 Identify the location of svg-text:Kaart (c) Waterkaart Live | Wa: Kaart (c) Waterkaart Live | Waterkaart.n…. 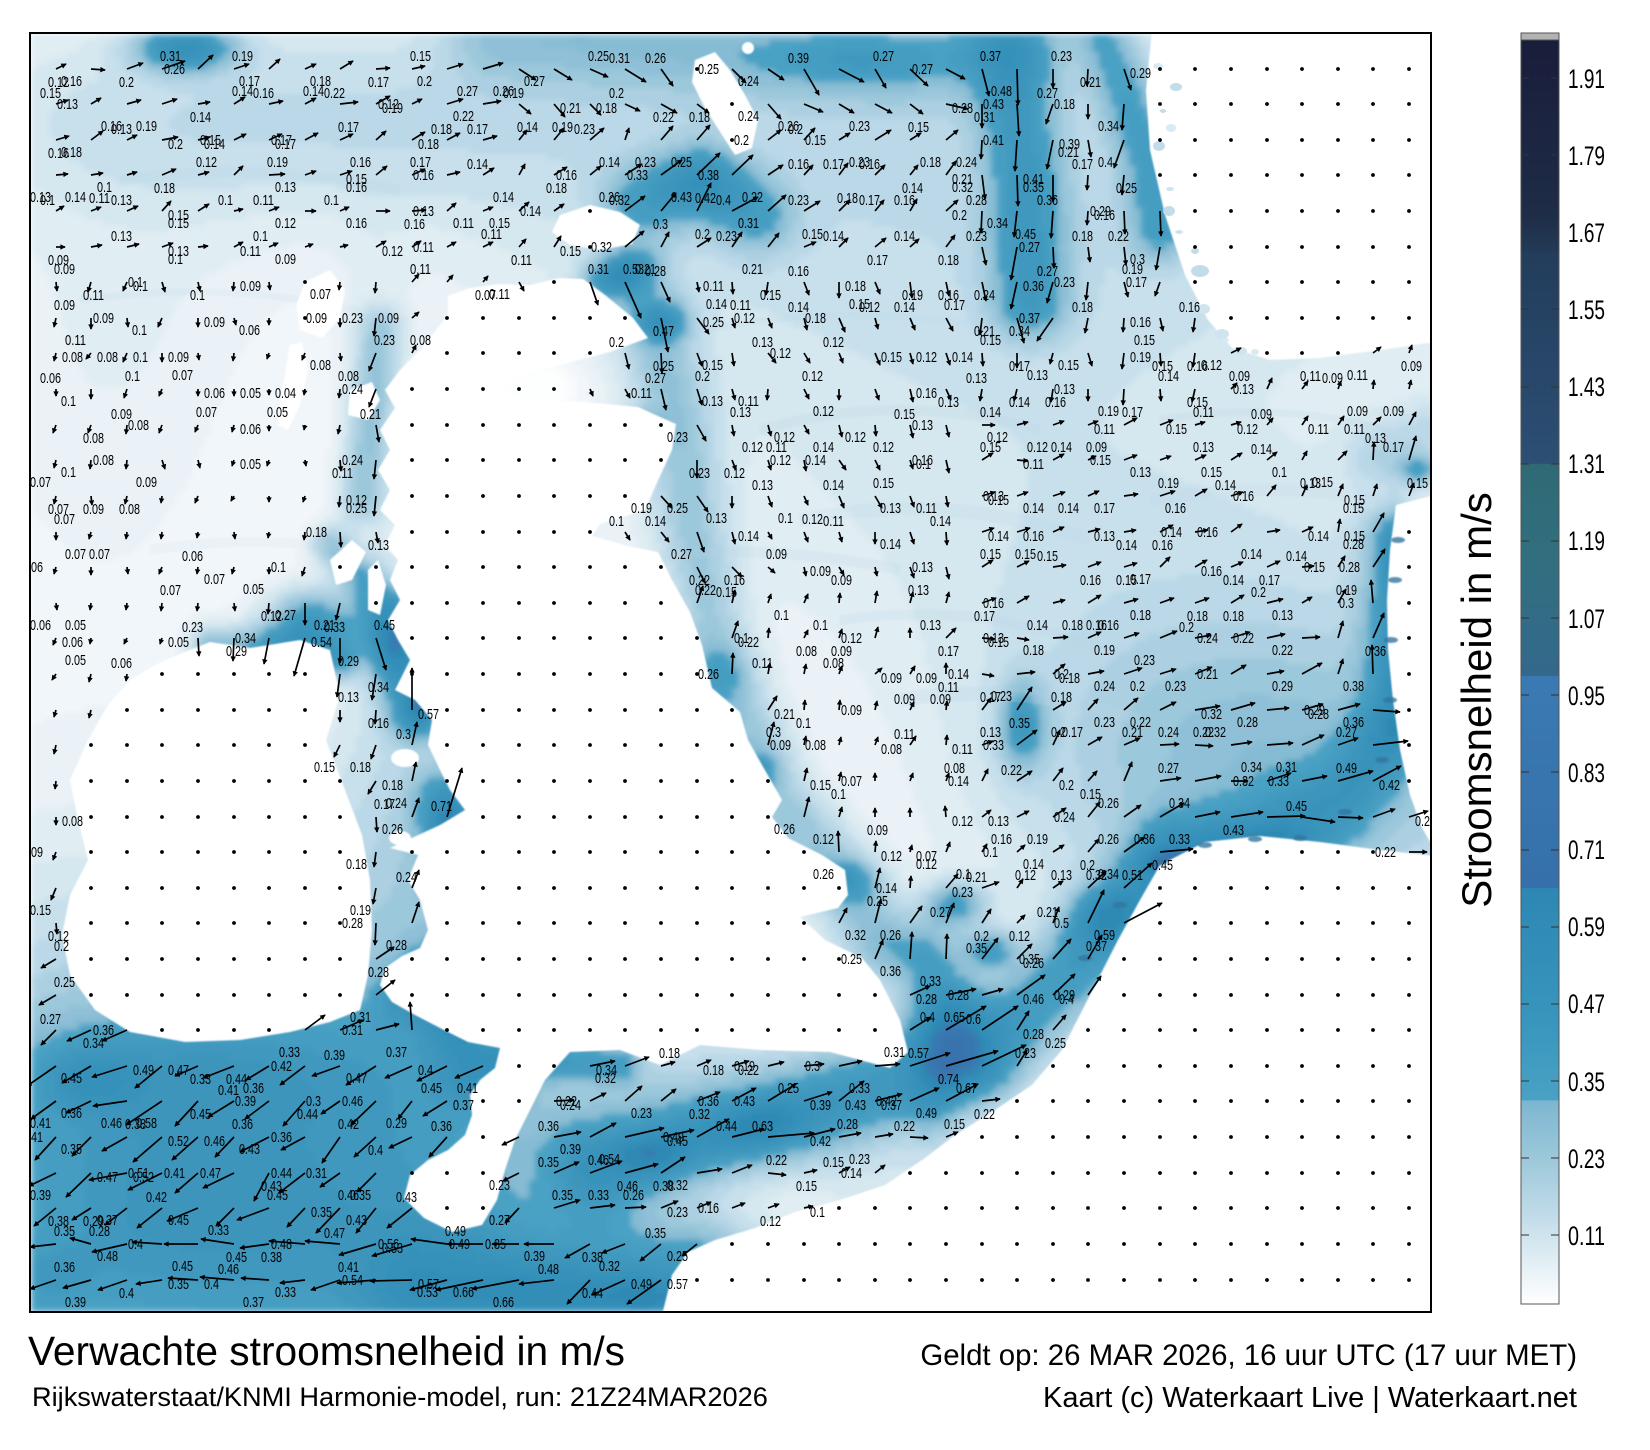
(1310, 1398).